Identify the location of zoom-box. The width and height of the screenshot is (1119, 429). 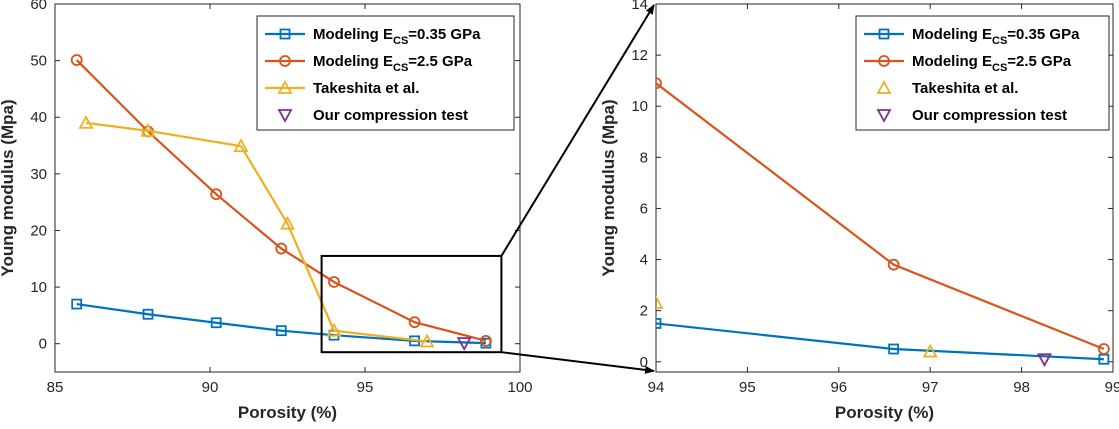
(411, 304).